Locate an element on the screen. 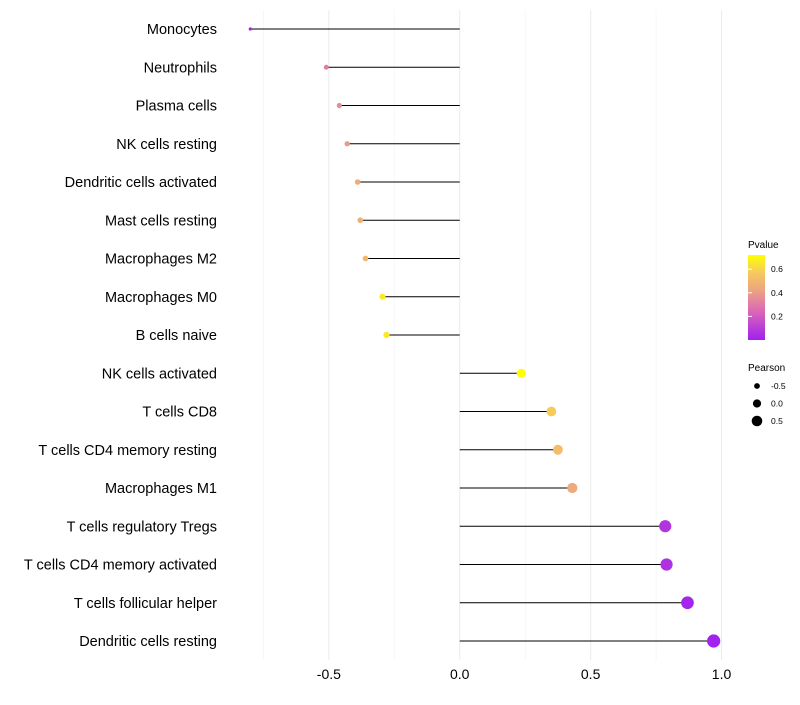 This screenshot has width=800, height=705. category-label: B cells naive is located at coordinates (176, 336).